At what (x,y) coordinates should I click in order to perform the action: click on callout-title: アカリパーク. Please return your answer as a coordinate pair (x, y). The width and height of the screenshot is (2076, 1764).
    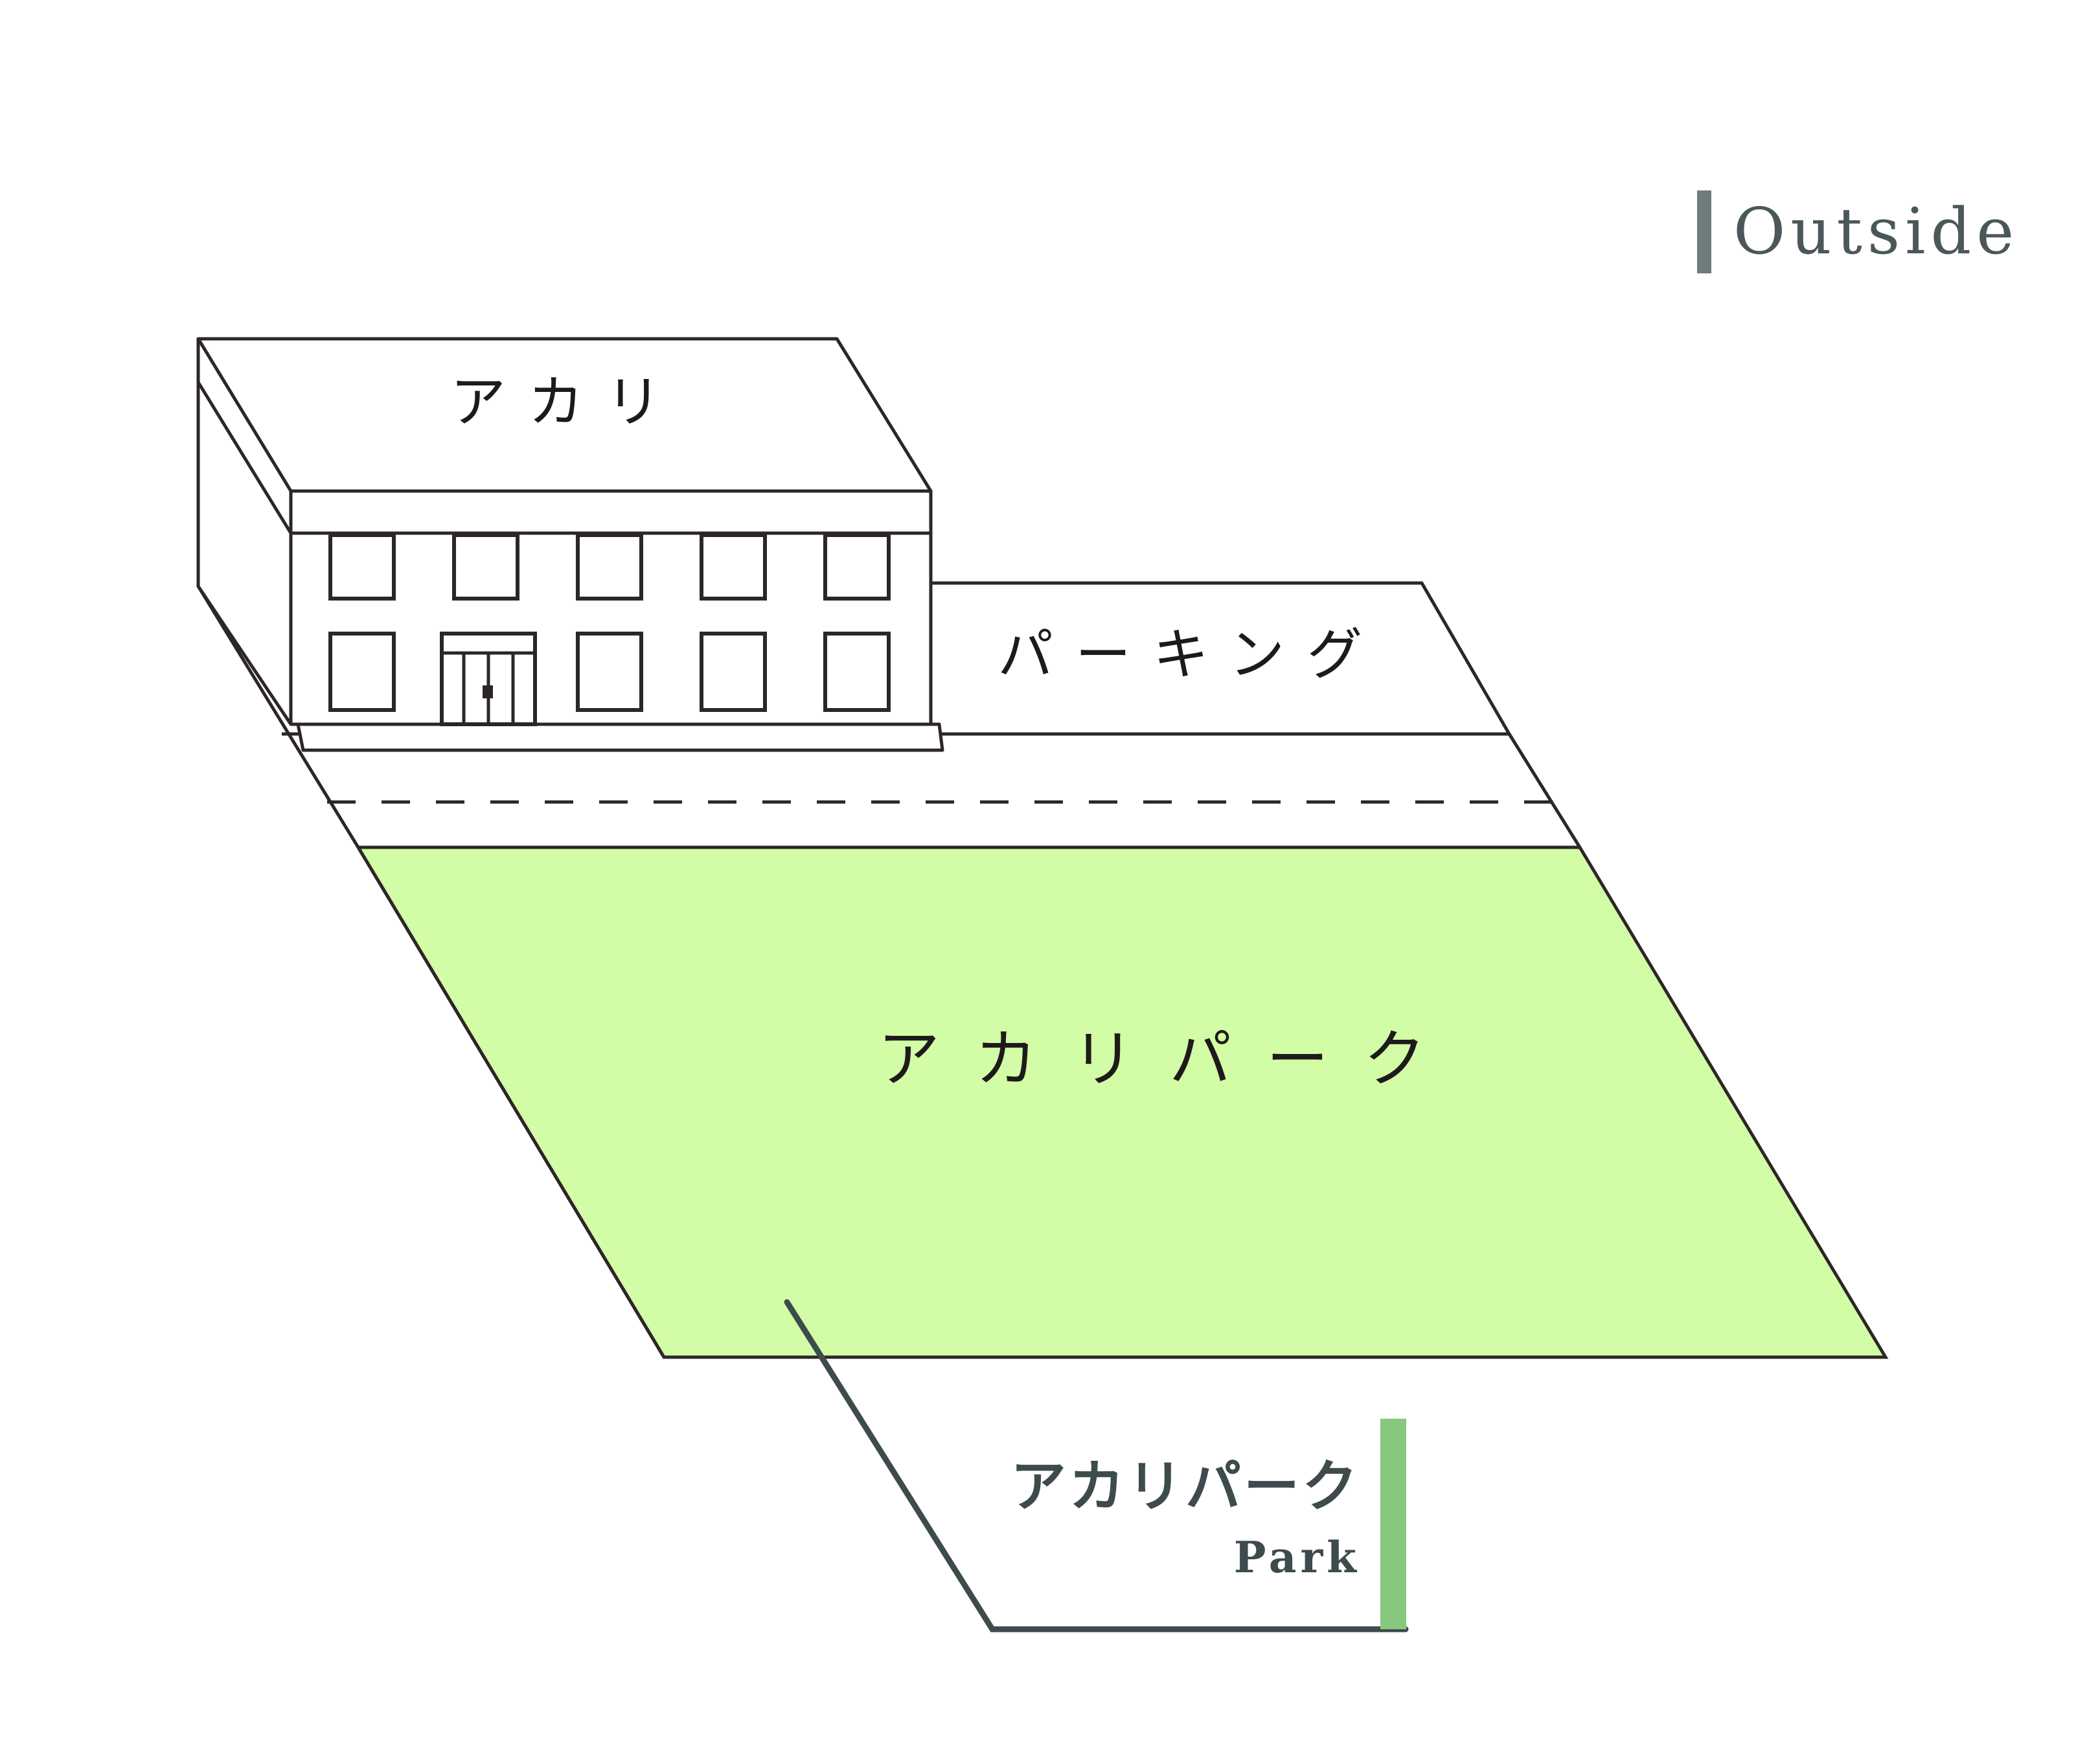
    Looking at the image, I should click on (1185, 1486).